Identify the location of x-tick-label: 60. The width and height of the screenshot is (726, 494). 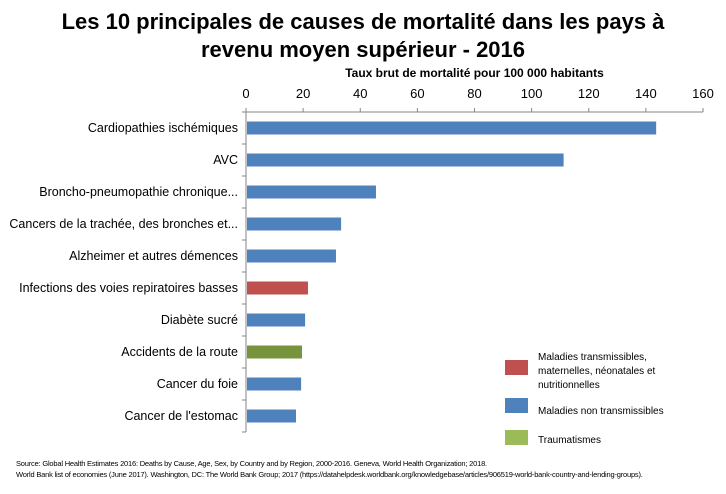
(417, 93).